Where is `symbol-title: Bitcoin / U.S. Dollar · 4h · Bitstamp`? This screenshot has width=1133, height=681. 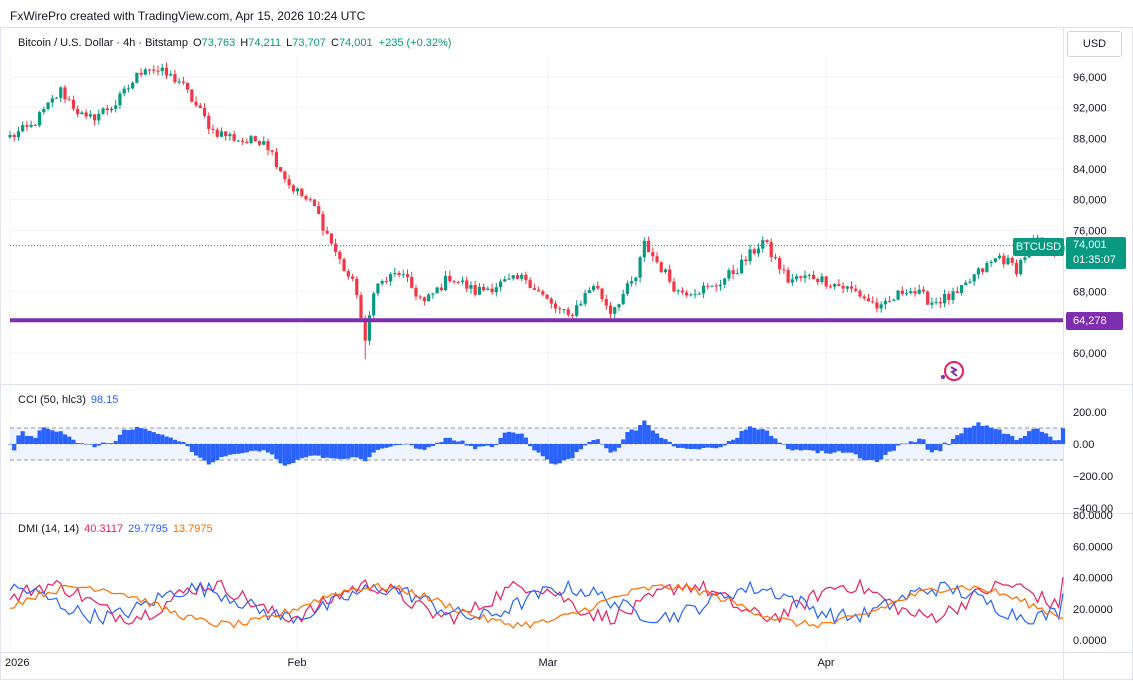 symbol-title: Bitcoin / U.S. Dollar · 4h · Bitstamp is located at coordinates (103, 43).